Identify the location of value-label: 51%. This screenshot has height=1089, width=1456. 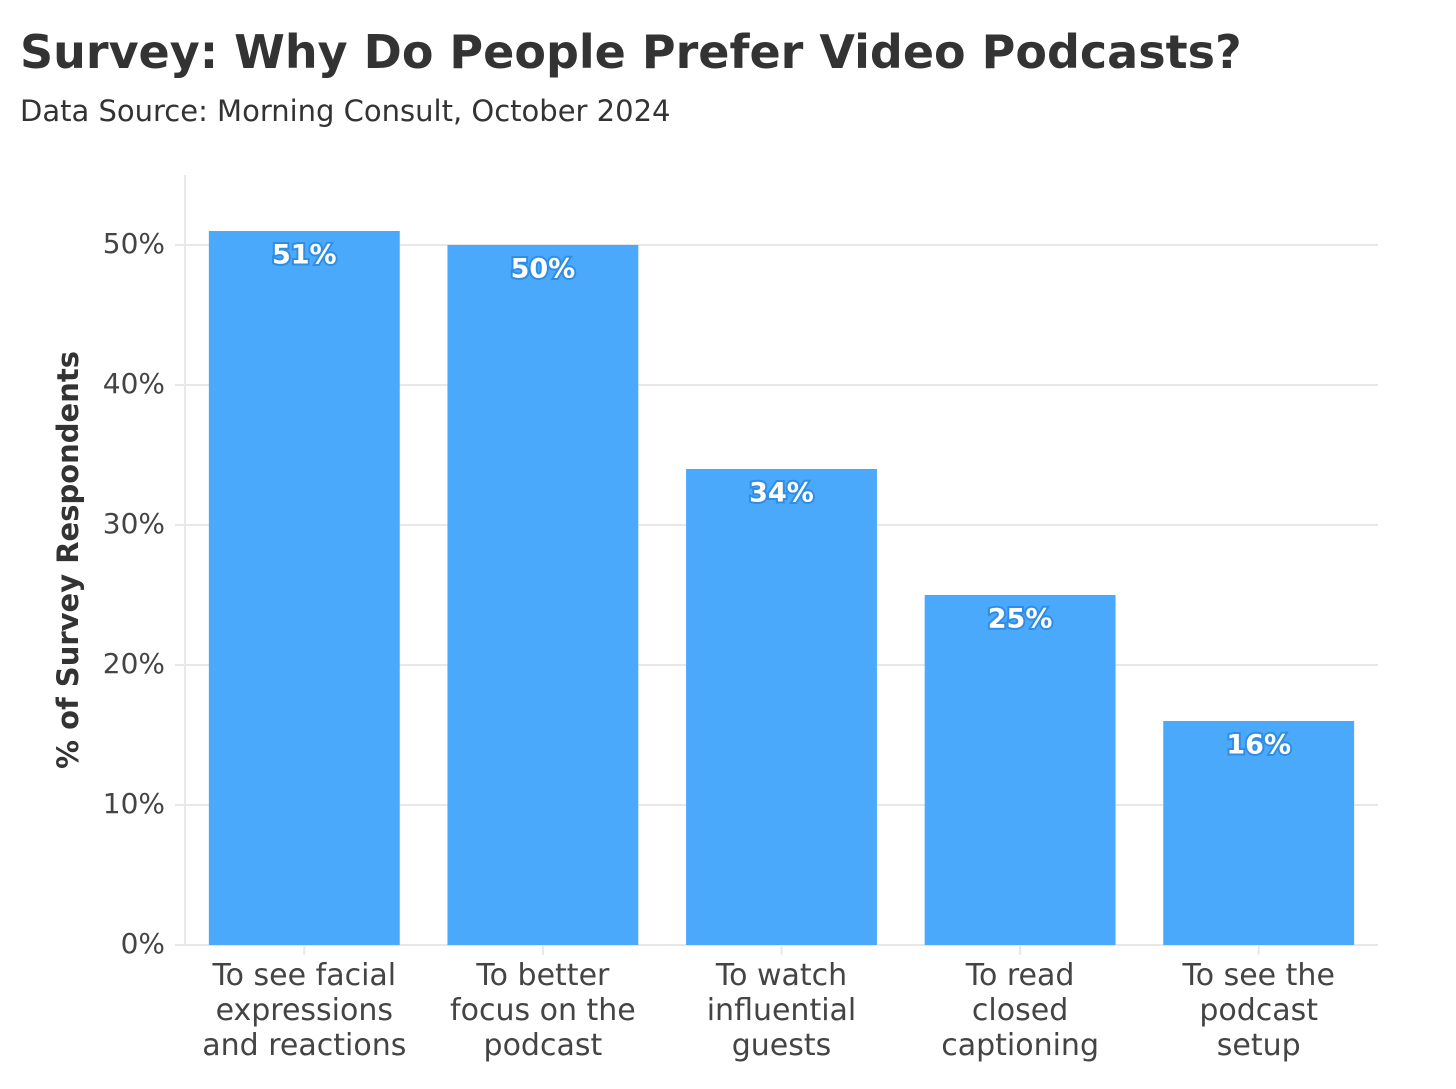
(304, 255).